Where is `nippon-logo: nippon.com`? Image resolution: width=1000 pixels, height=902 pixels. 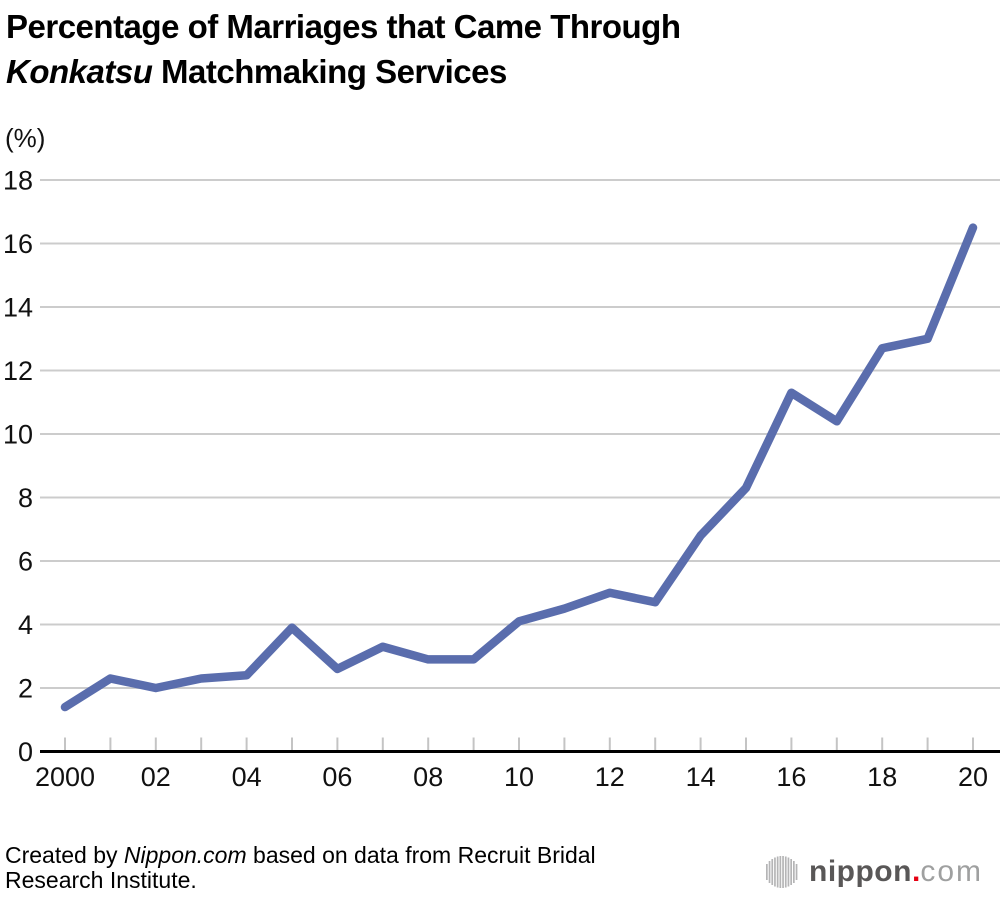
nippon-logo: nippon.com is located at coordinates (874, 872).